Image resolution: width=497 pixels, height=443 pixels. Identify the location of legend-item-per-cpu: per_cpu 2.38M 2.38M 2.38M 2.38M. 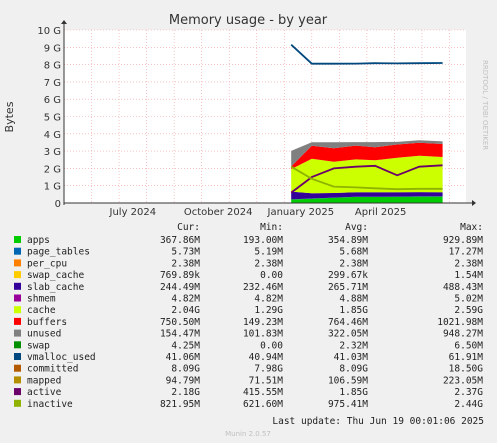
(248, 263).